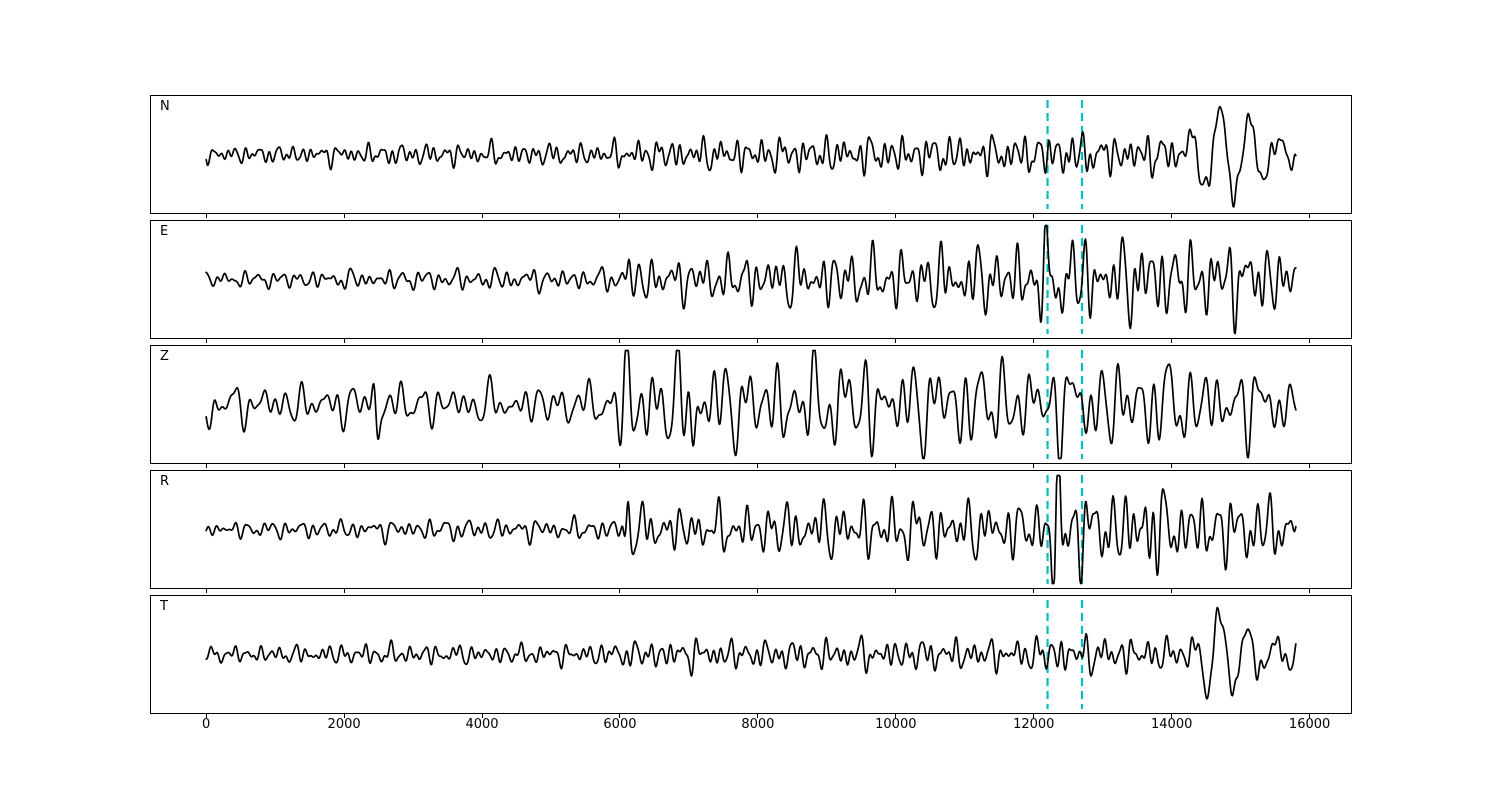  What do you see at coordinates (482, 724) in the screenshot?
I see `x-tick-label: 4000` at bounding box center [482, 724].